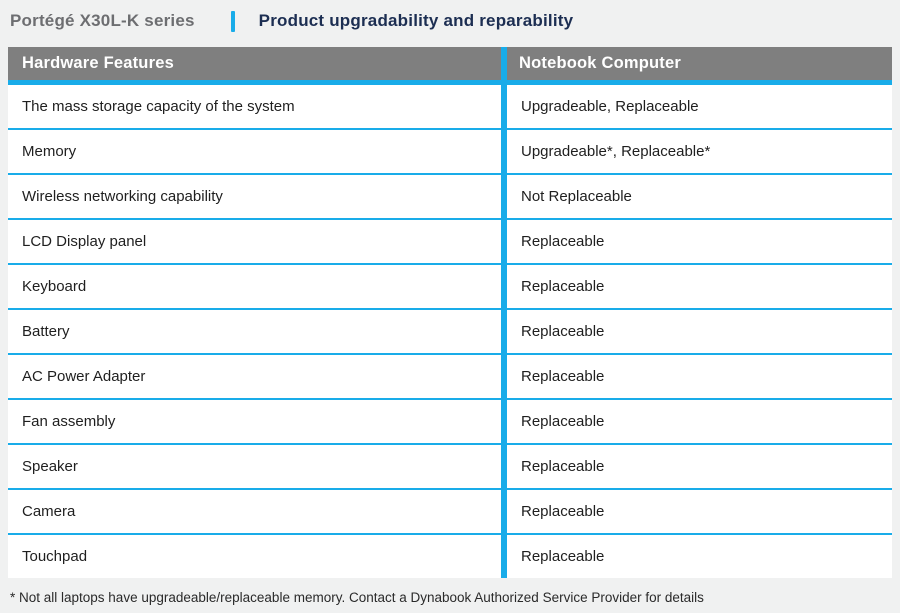 This screenshot has width=900, height=613. Describe the element at coordinates (50, 466) in the screenshot. I see `feature-cell: Speaker` at that location.